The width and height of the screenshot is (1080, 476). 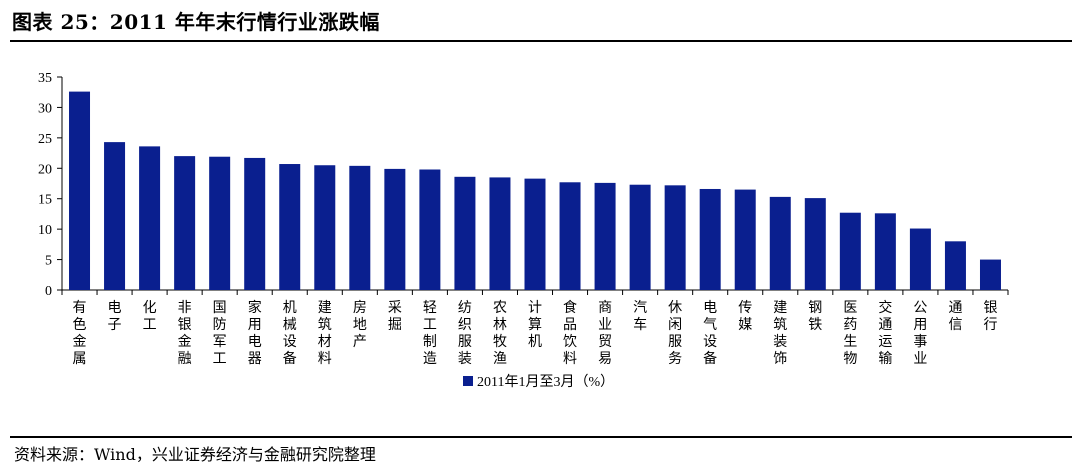 I want to click on category-label: 电子, so click(x=115, y=316).